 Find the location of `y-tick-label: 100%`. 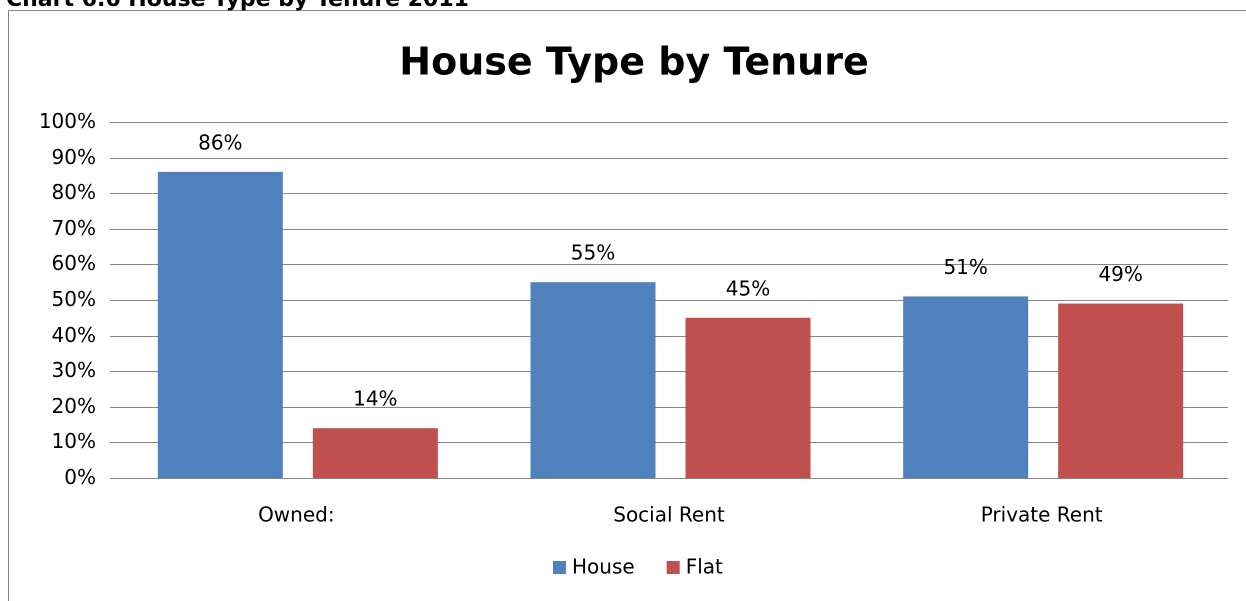

y-tick-label: 100% is located at coordinates (67, 121).